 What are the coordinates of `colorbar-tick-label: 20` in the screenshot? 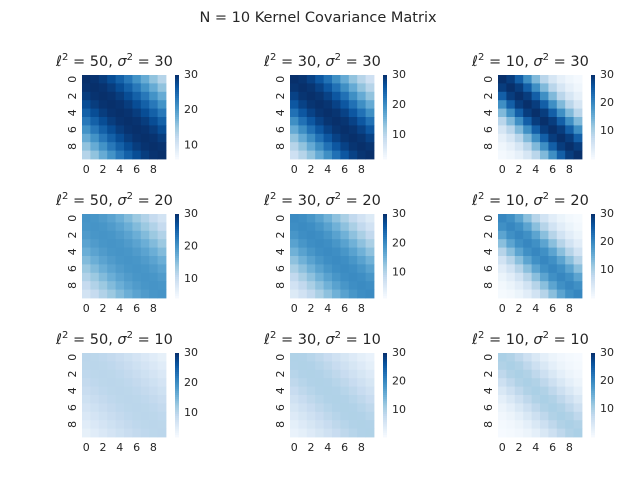 It's located at (191, 109).